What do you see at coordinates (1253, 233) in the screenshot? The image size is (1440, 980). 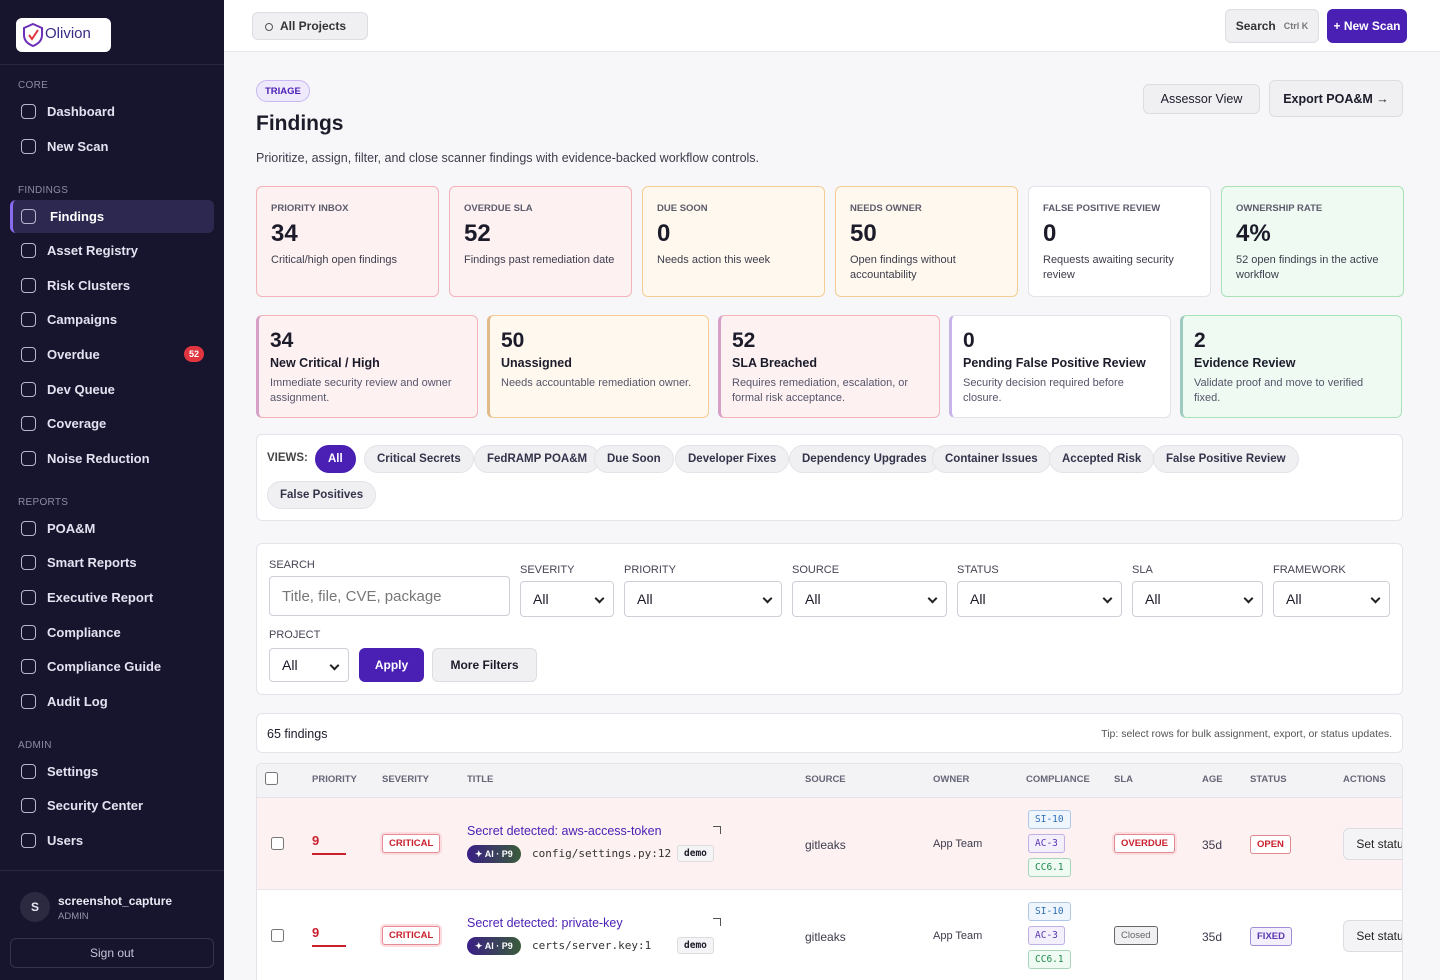 I see `stat-value: 4%` at bounding box center [1253, 233].